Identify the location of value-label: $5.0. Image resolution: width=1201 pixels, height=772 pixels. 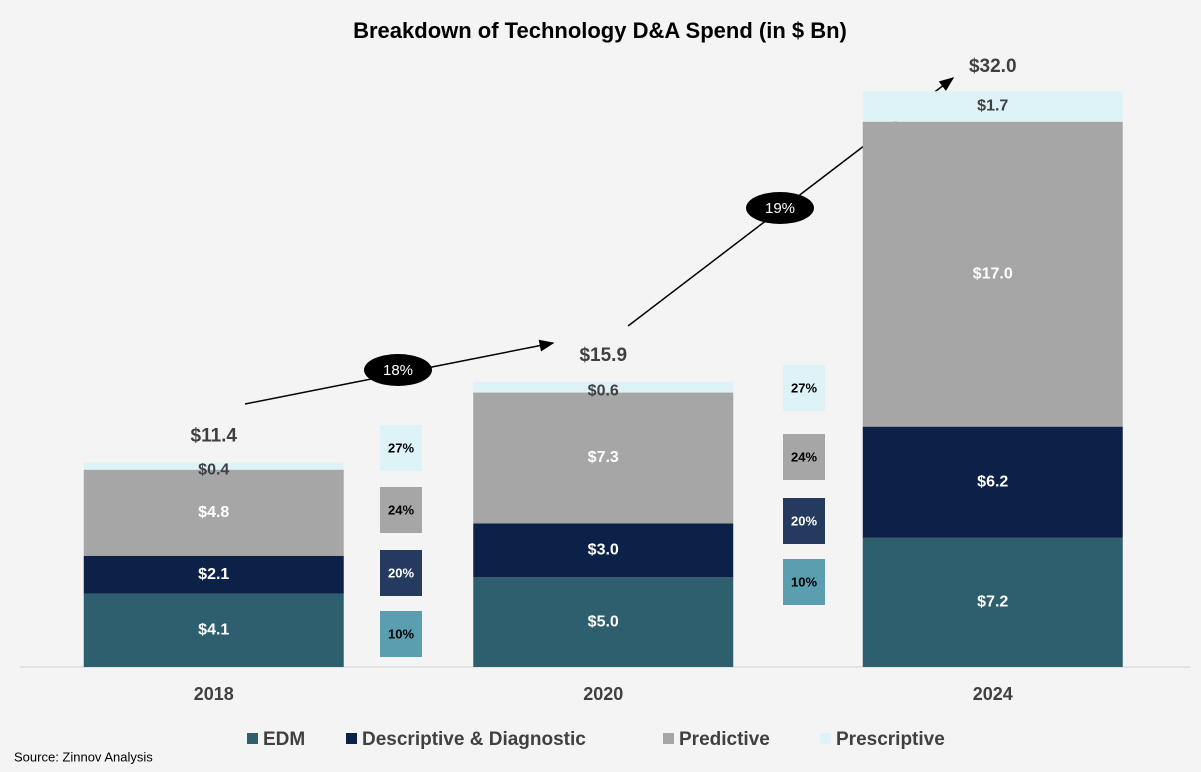
(603, 621).